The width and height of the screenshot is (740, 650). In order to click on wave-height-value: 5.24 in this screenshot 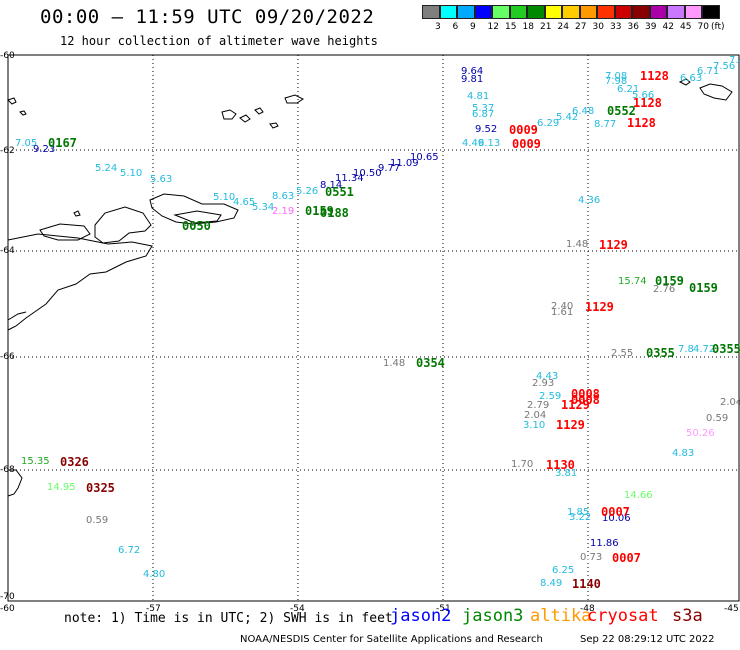, I will do `click(106, 168)`.